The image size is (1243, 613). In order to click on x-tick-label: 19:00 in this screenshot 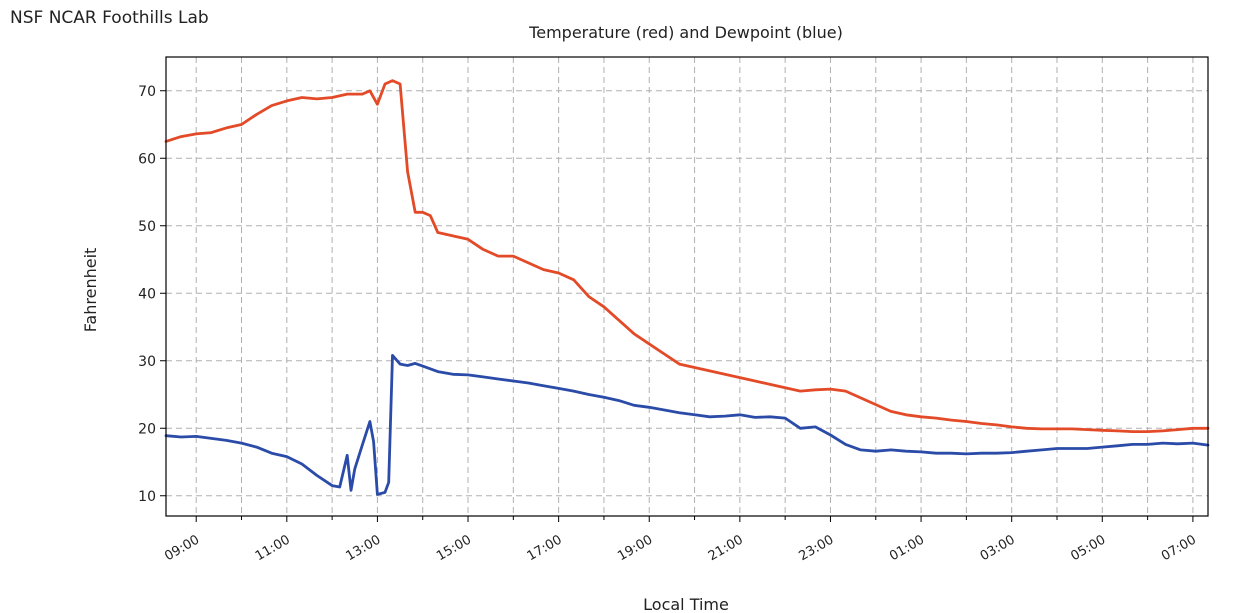, I will do `click(635, 548)`.